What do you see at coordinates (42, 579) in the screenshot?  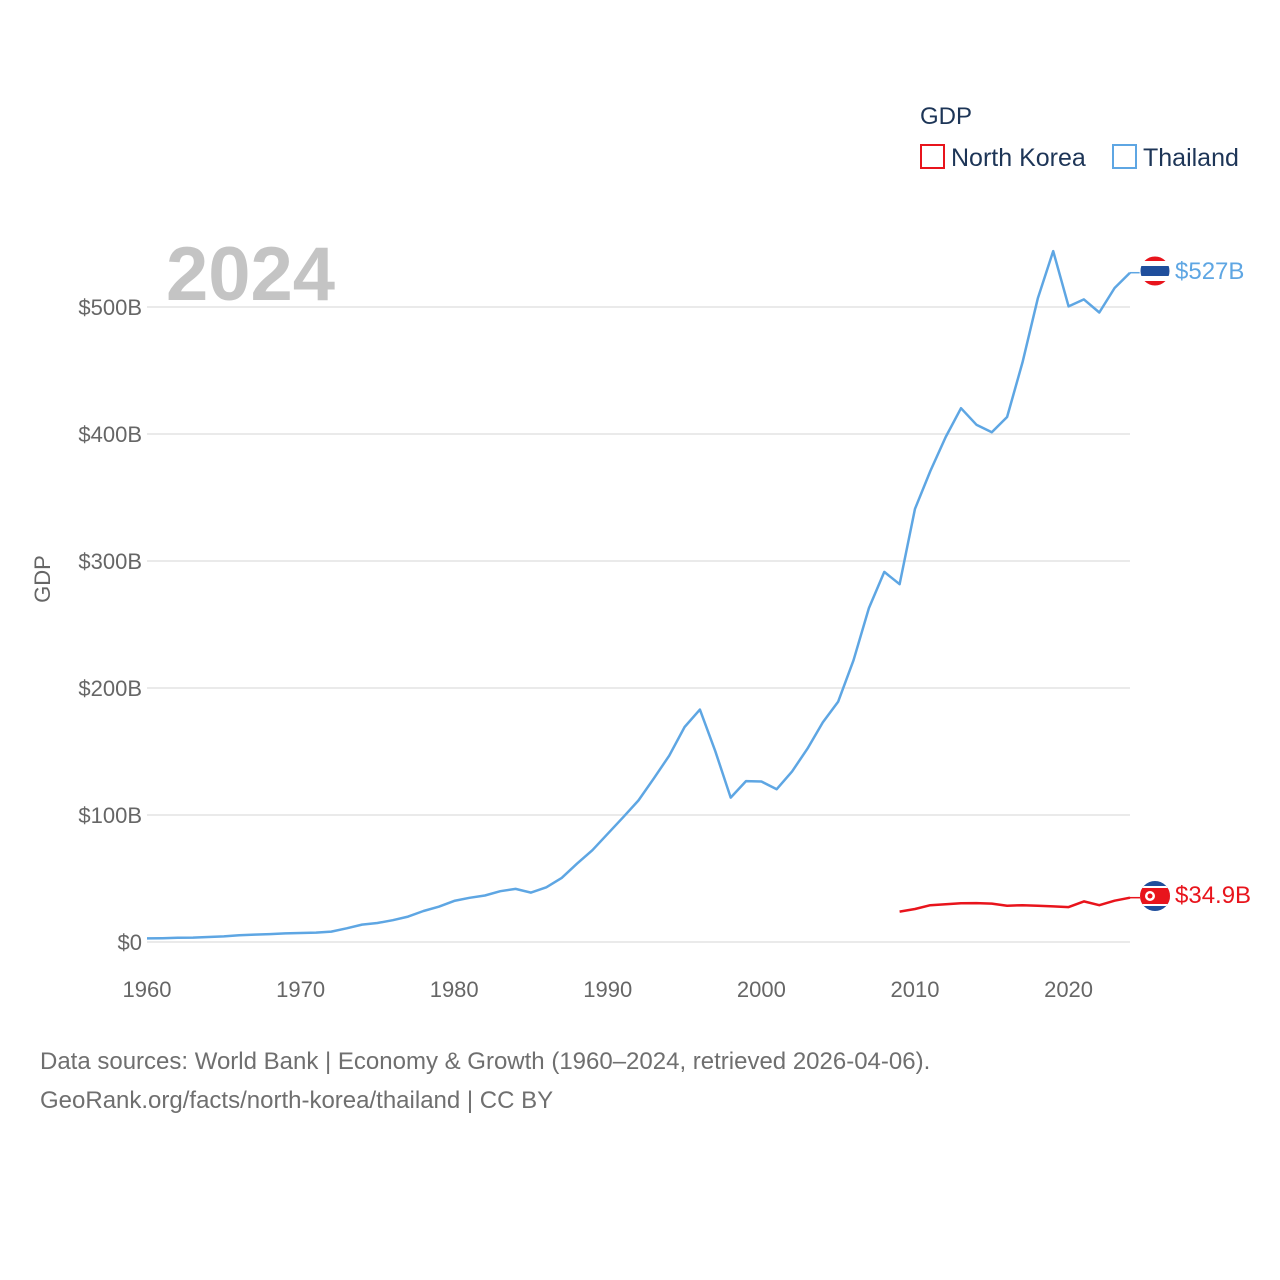 I see `y-axis-label: GDP` at bounding box center [42, 579].